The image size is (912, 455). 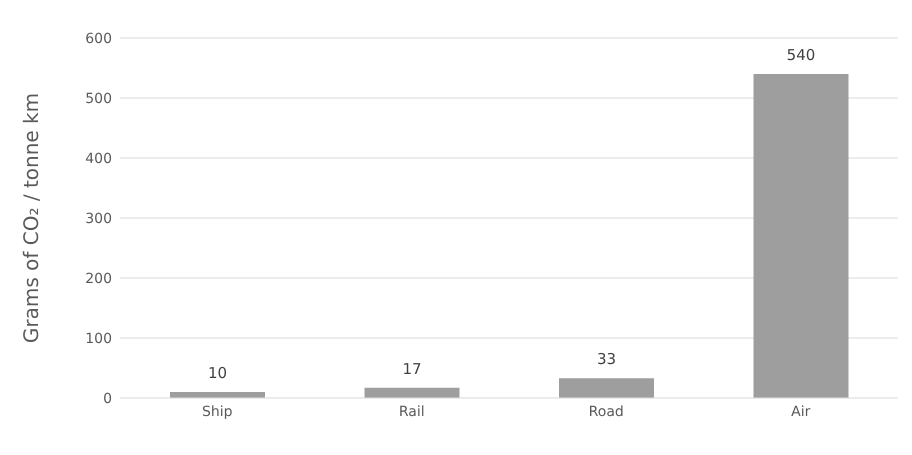 What do you see at coordinates (801, 55) in the screenshot?
I see `data-label: 540` at bounding box center [801, 55].